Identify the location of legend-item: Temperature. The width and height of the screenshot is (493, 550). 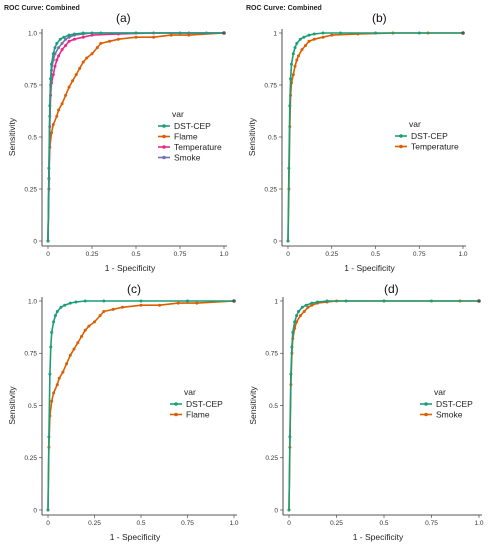
(190, 147).